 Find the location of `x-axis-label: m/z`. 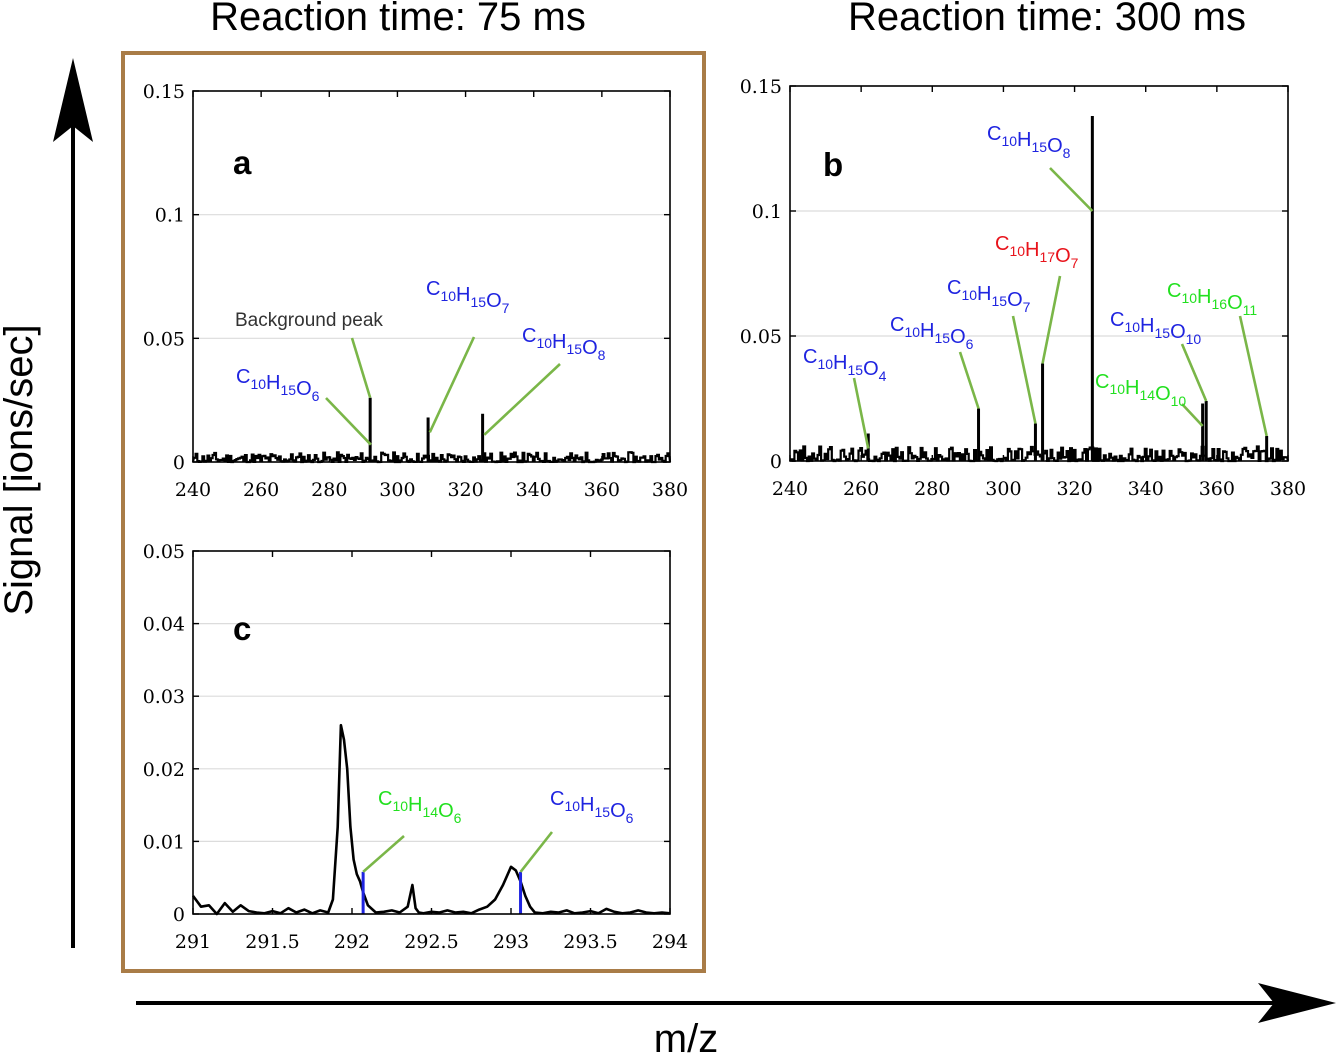

x-axis-label: m/z is located at coordinates (686, 1036).